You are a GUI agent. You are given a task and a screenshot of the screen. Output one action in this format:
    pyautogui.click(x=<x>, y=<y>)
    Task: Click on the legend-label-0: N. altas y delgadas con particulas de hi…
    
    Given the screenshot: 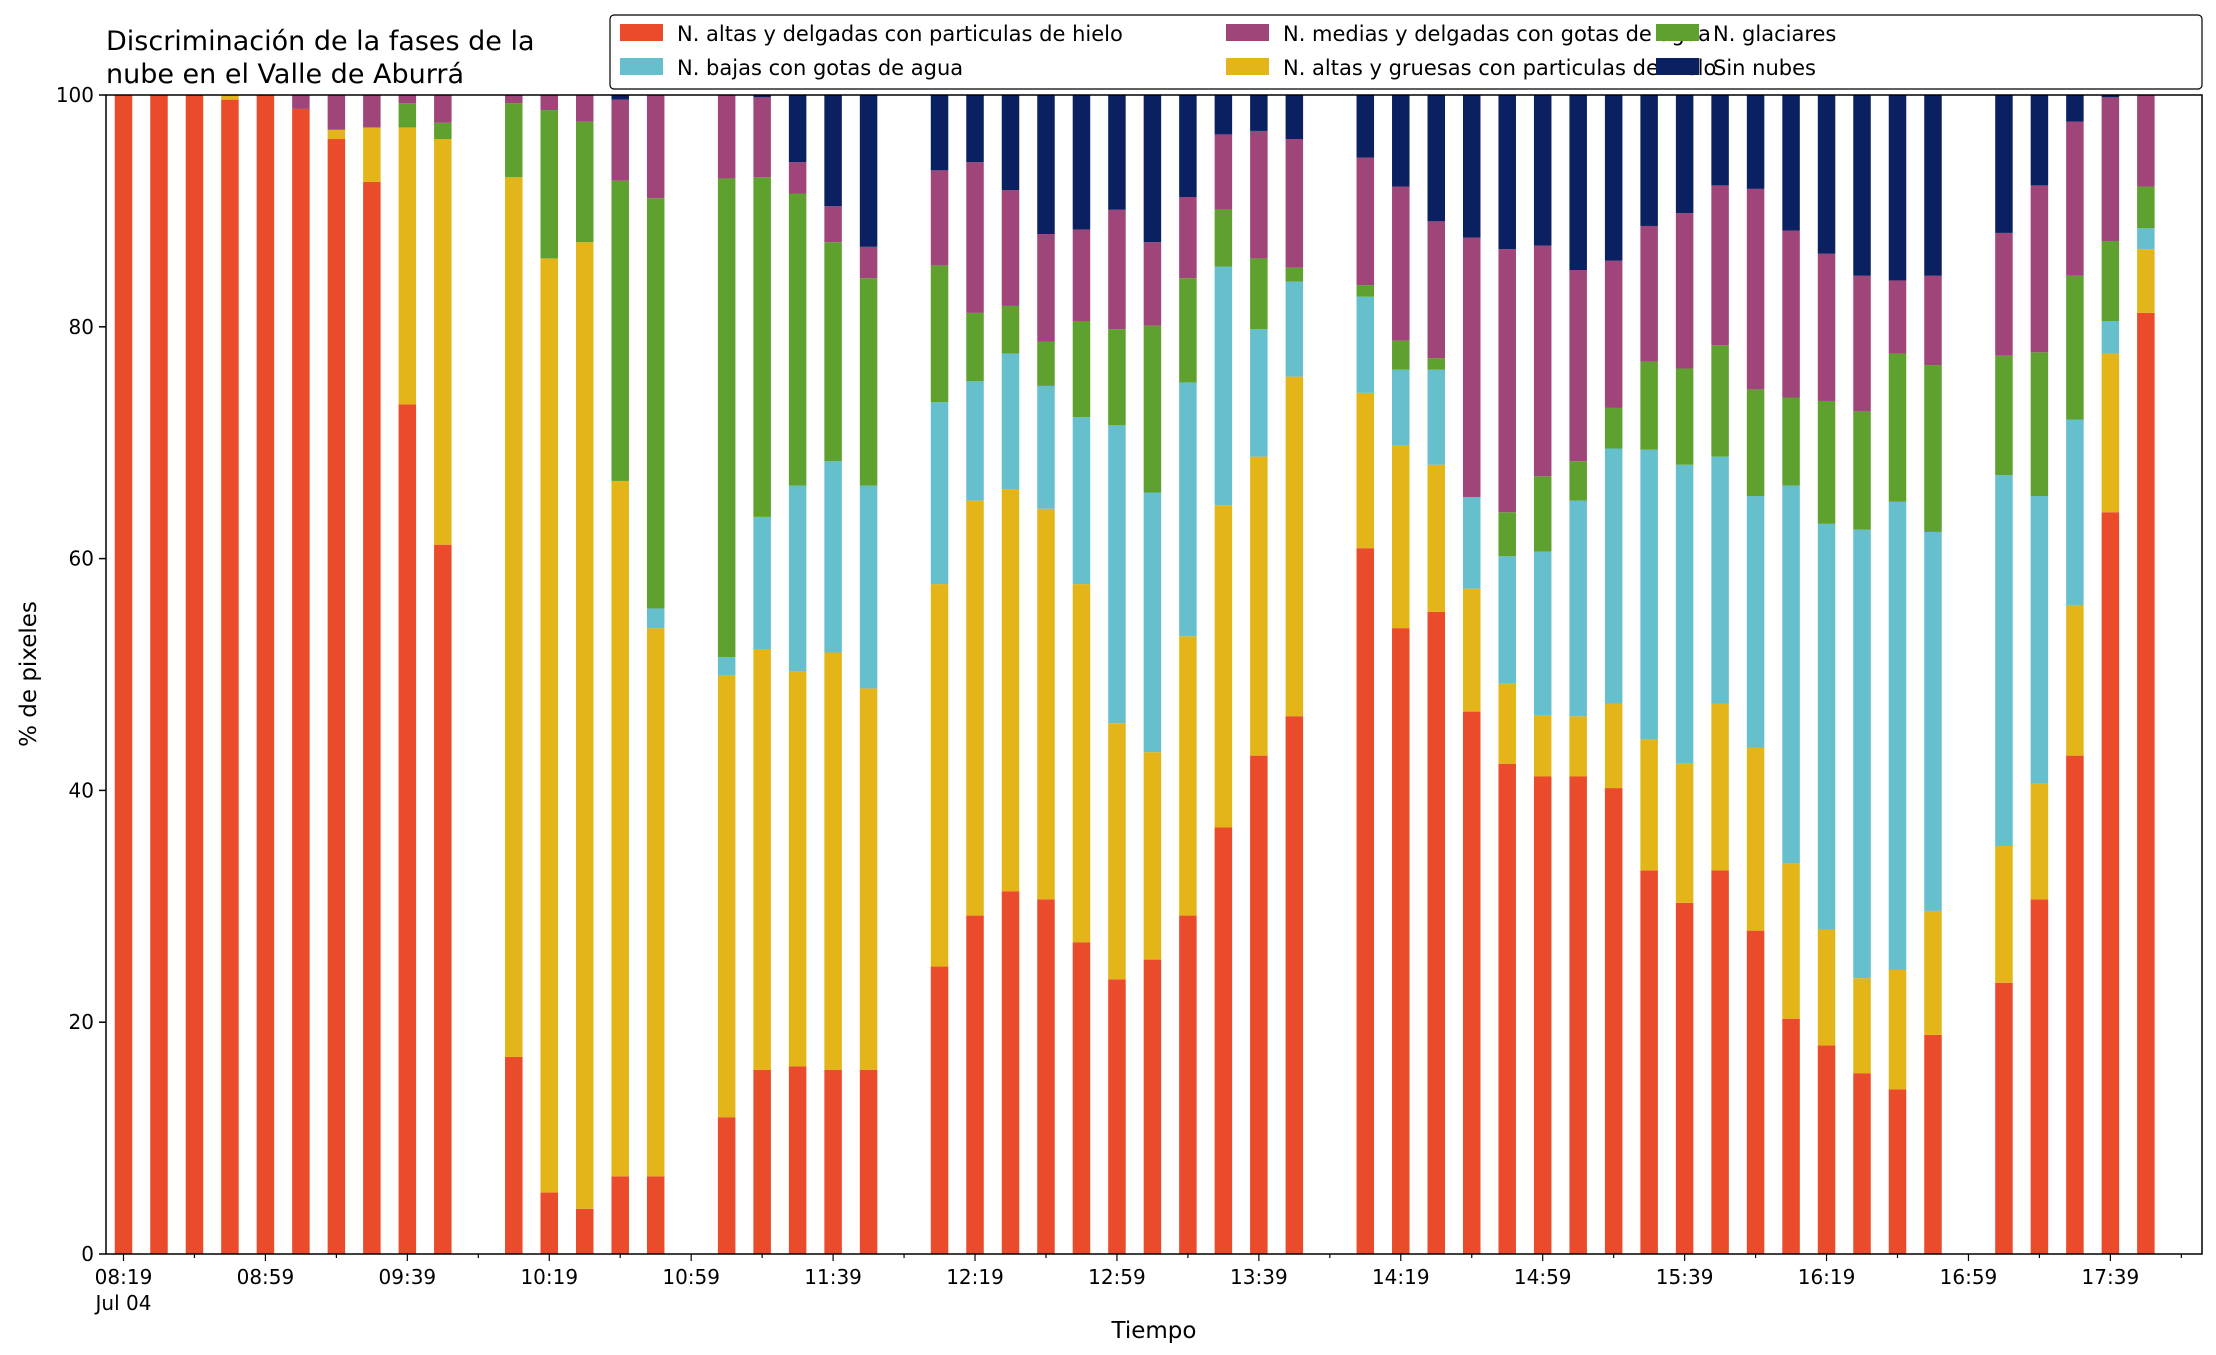 What is the action you would take?
    pyautogui.click(x=900, y=34)
    